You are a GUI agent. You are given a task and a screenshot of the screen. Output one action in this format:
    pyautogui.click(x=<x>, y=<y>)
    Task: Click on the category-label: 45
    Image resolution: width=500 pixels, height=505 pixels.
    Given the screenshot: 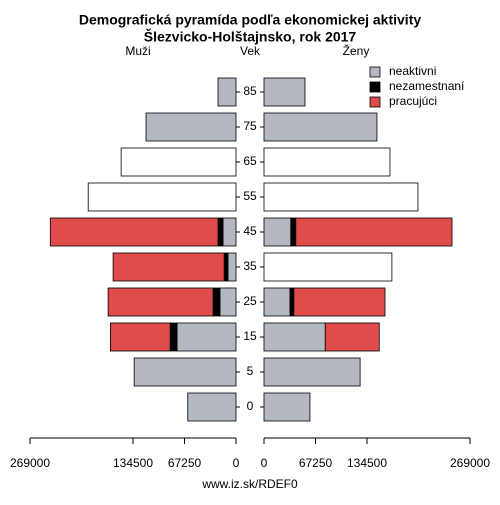 What is the action you would take?
    pyautogui.click(x=250, y=231)
    